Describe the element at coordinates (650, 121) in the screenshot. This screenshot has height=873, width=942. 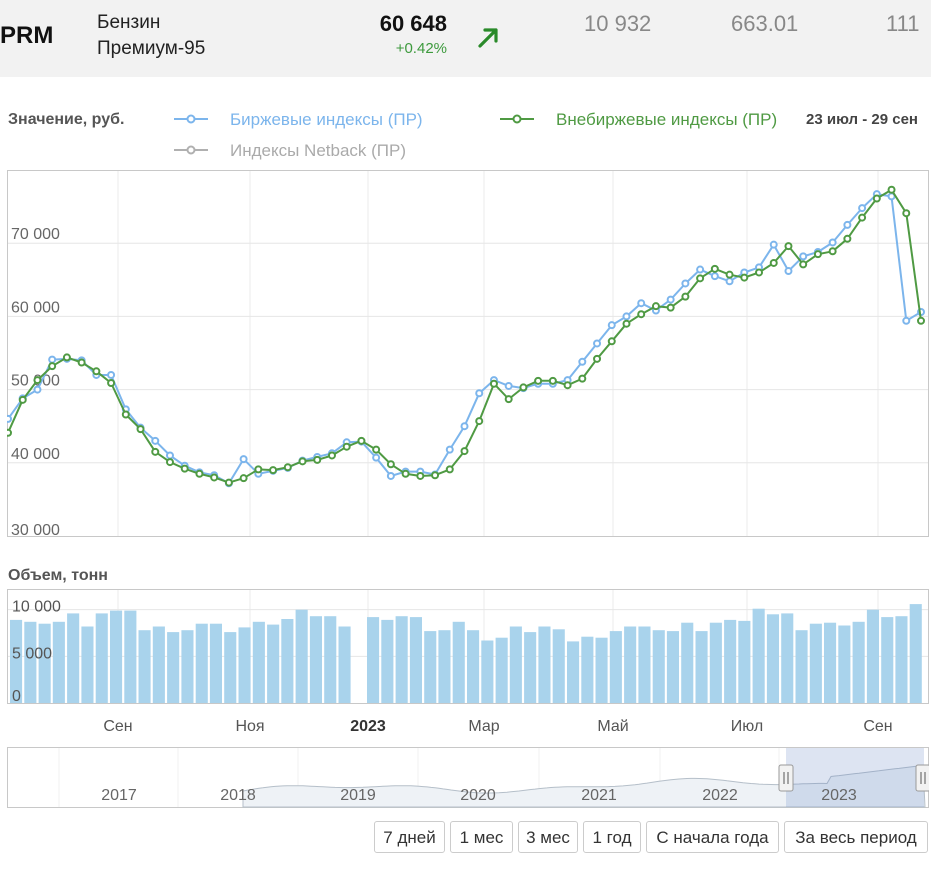
I see `legend-item-otc: Внебиржевые индексы (ПР)` at that location.